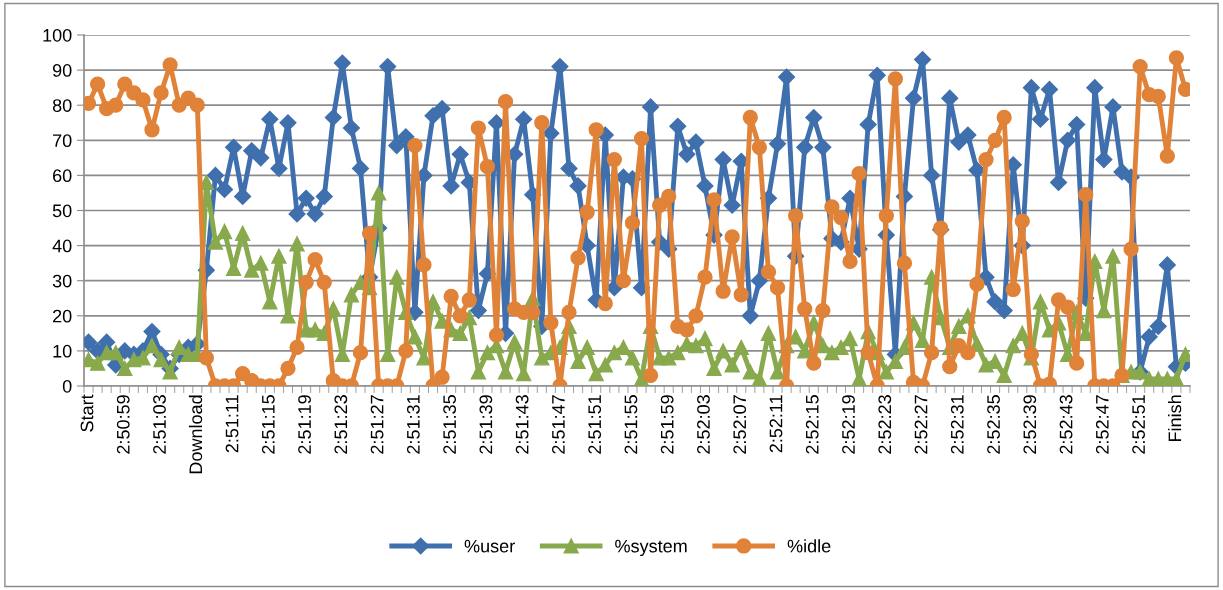 The width and height of the screenshot is (1223, 590). I want to click on x-tick-label: 2:52:43, so click(1066, 424).